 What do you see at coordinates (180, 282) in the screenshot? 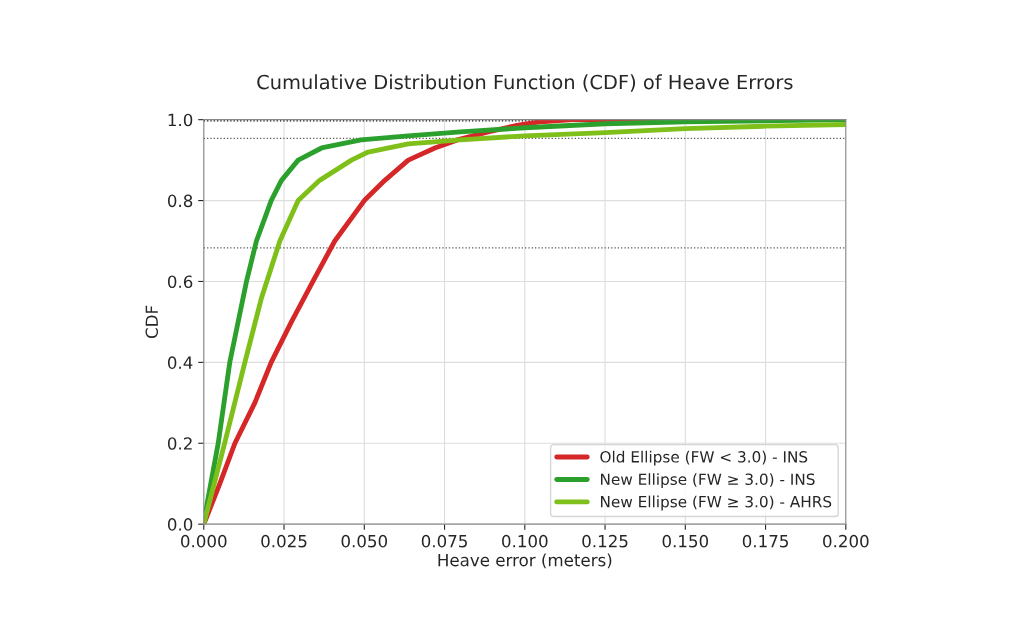
I see `y-tick-label: 0.6` at bounding box center [180, 282].